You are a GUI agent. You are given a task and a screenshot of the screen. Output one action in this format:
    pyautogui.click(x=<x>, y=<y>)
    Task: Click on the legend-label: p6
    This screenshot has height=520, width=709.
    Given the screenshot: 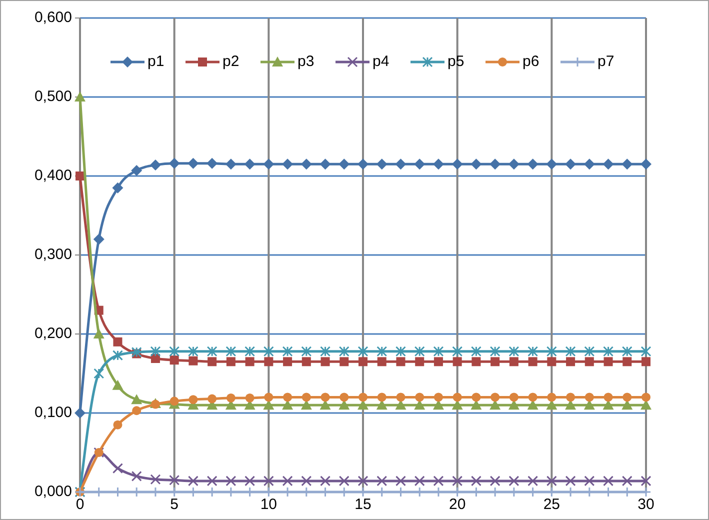 What is the action you would take?
    pyautogui.click(x=531, y=61)
    